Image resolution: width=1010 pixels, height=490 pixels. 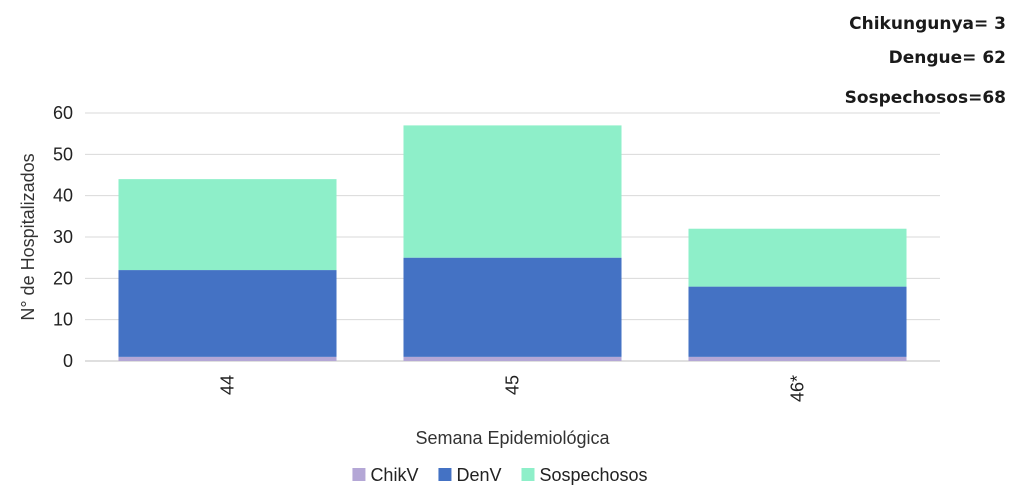 What do you see at coordinates (947, 58) in the screenshot?
I see `annotation-dengue: Dengue= 62` at bounding box center [947, 58].